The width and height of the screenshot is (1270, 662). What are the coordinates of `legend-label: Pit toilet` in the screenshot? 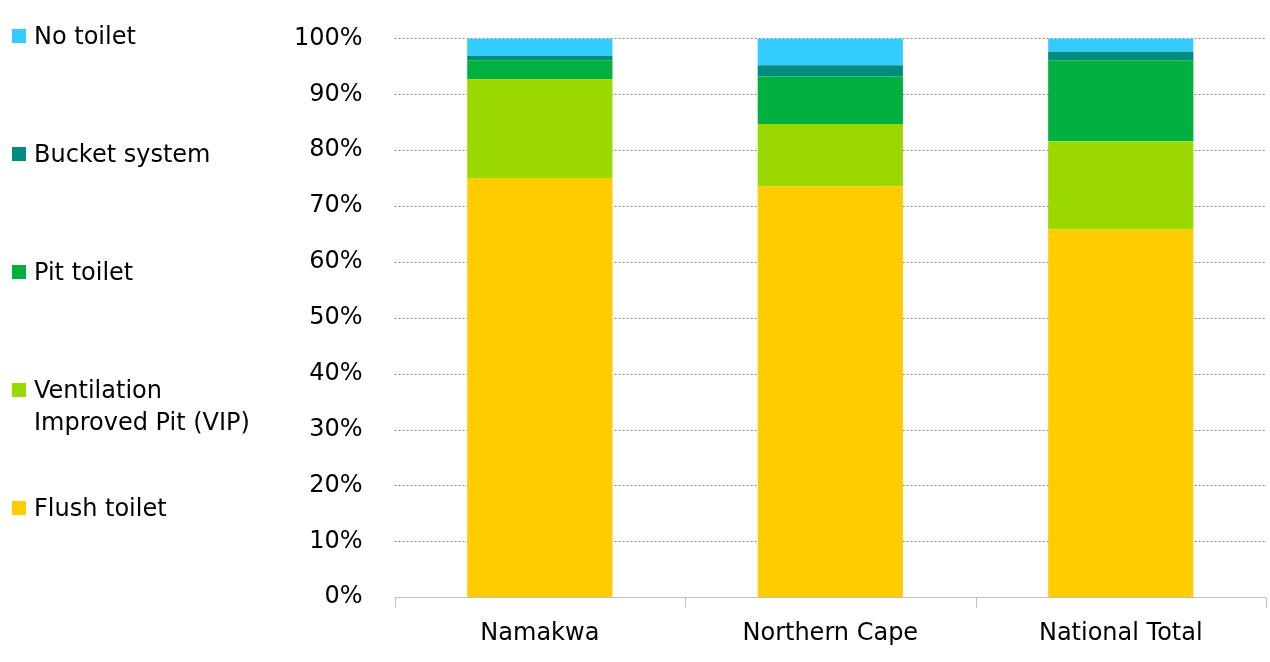 It's located at (84, 272).